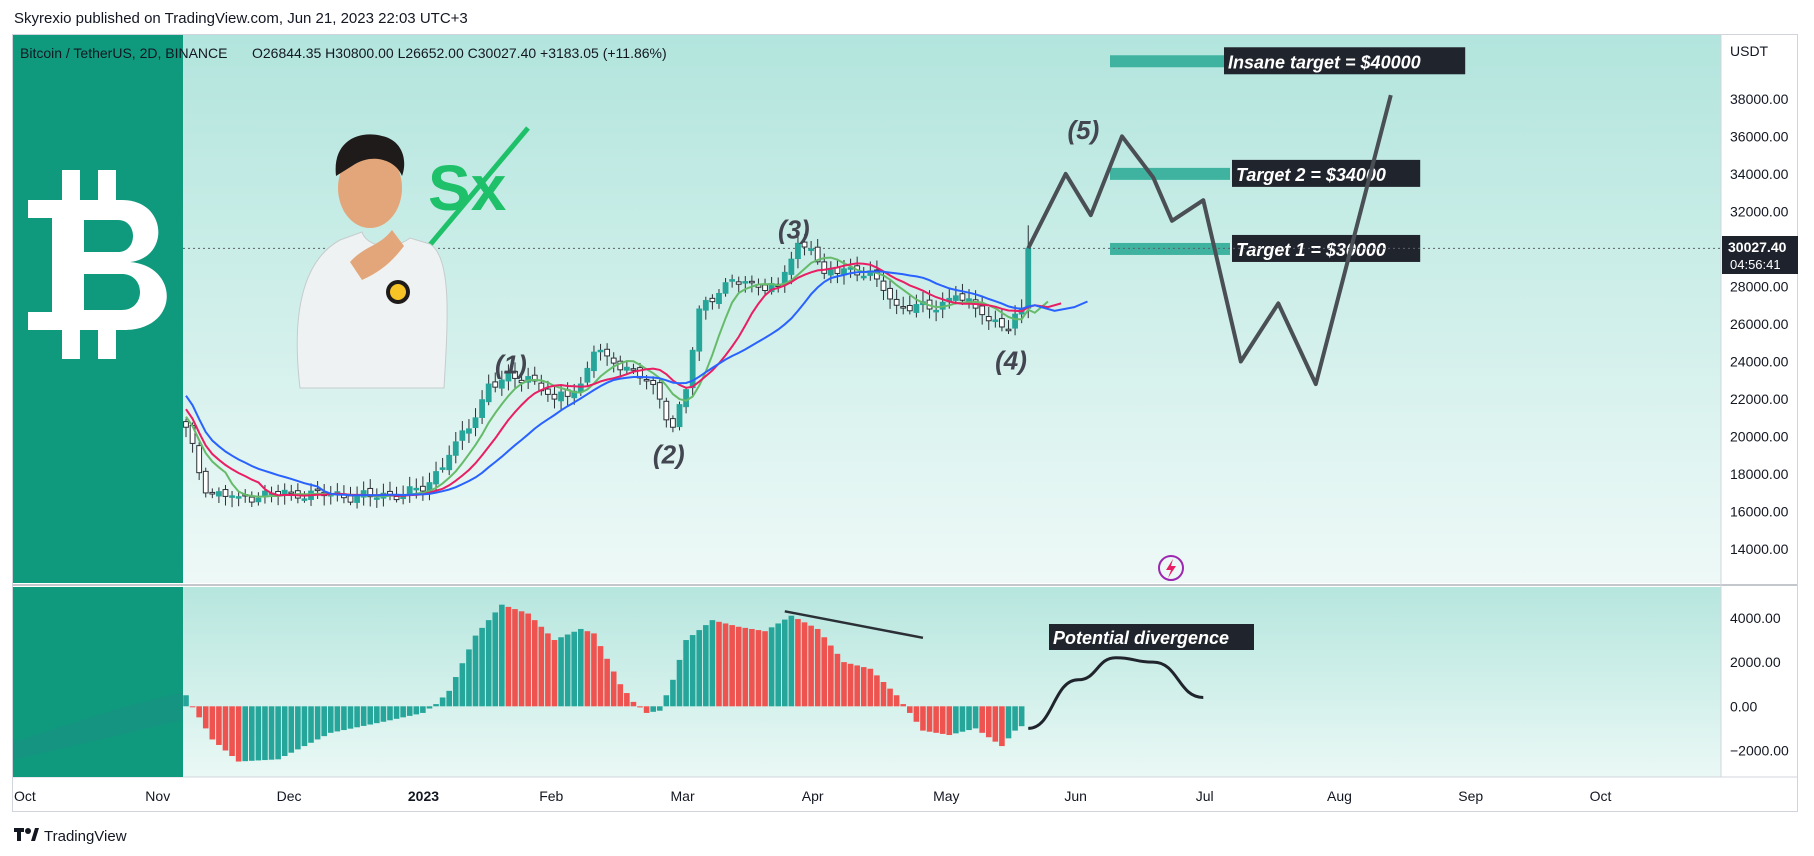 The width and height of the screenshot is (1814, 856). I want to click on osc-tick-label: 4000.00, so click(1755, 618).